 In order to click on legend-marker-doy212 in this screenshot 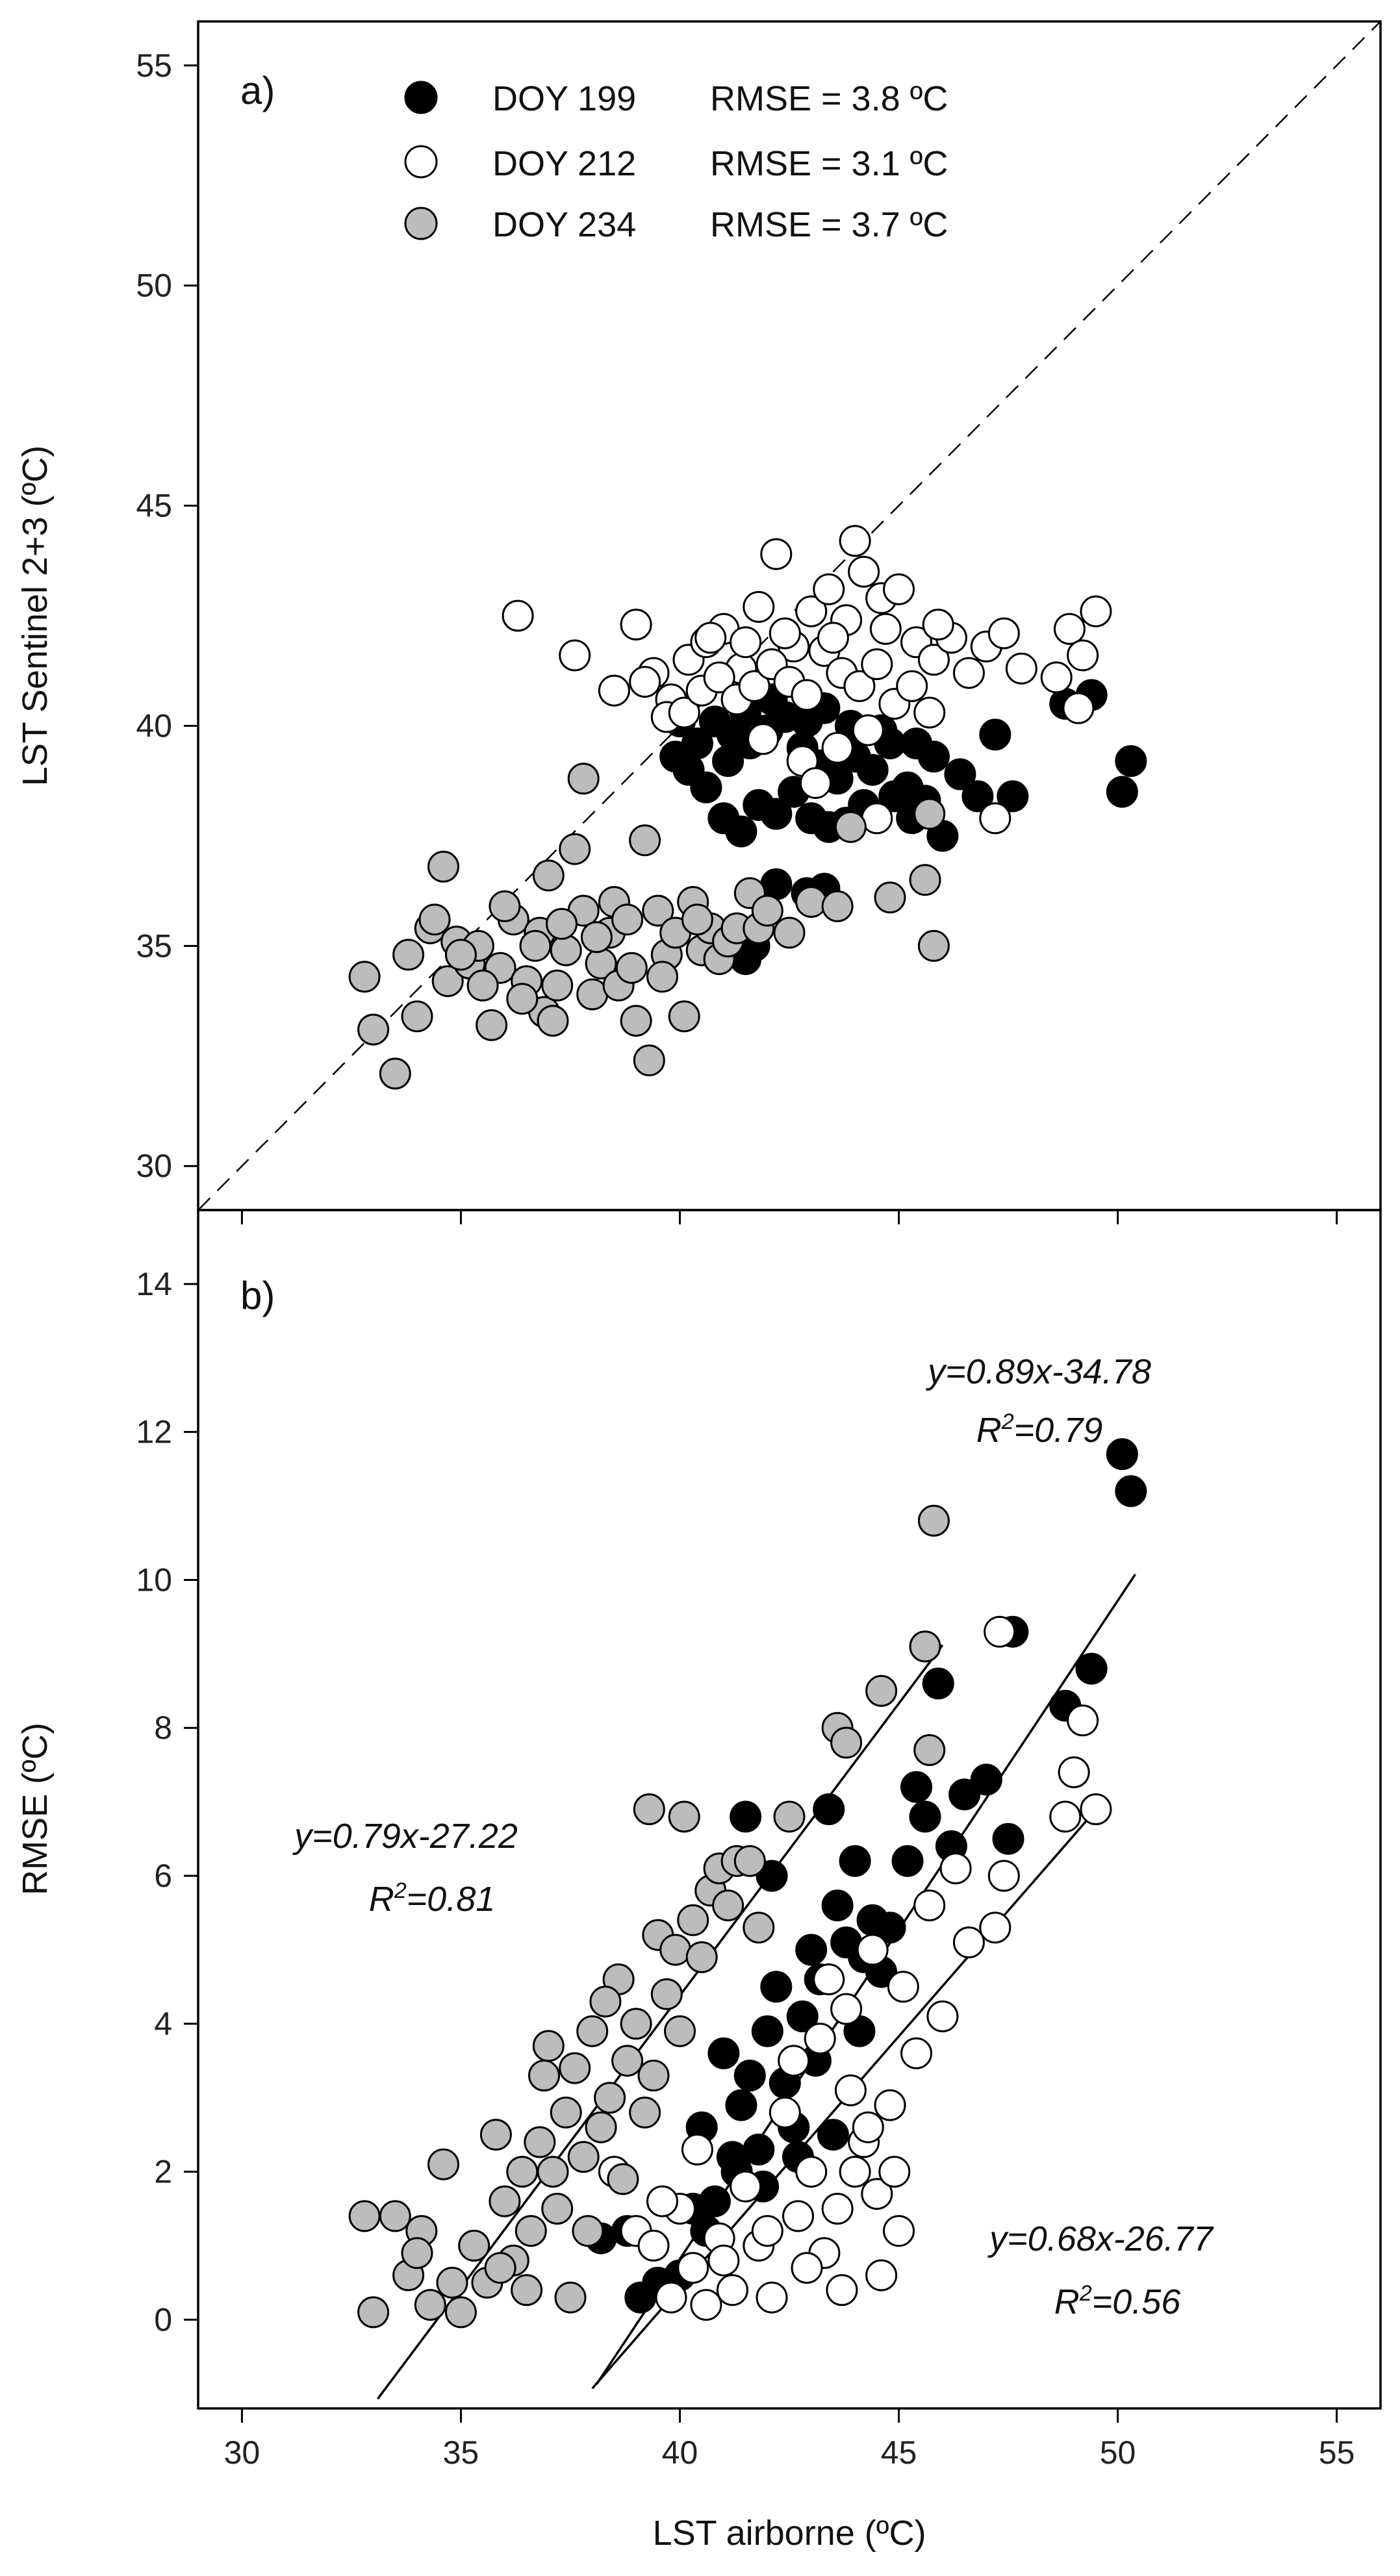, I will do `click(421, 162)`.